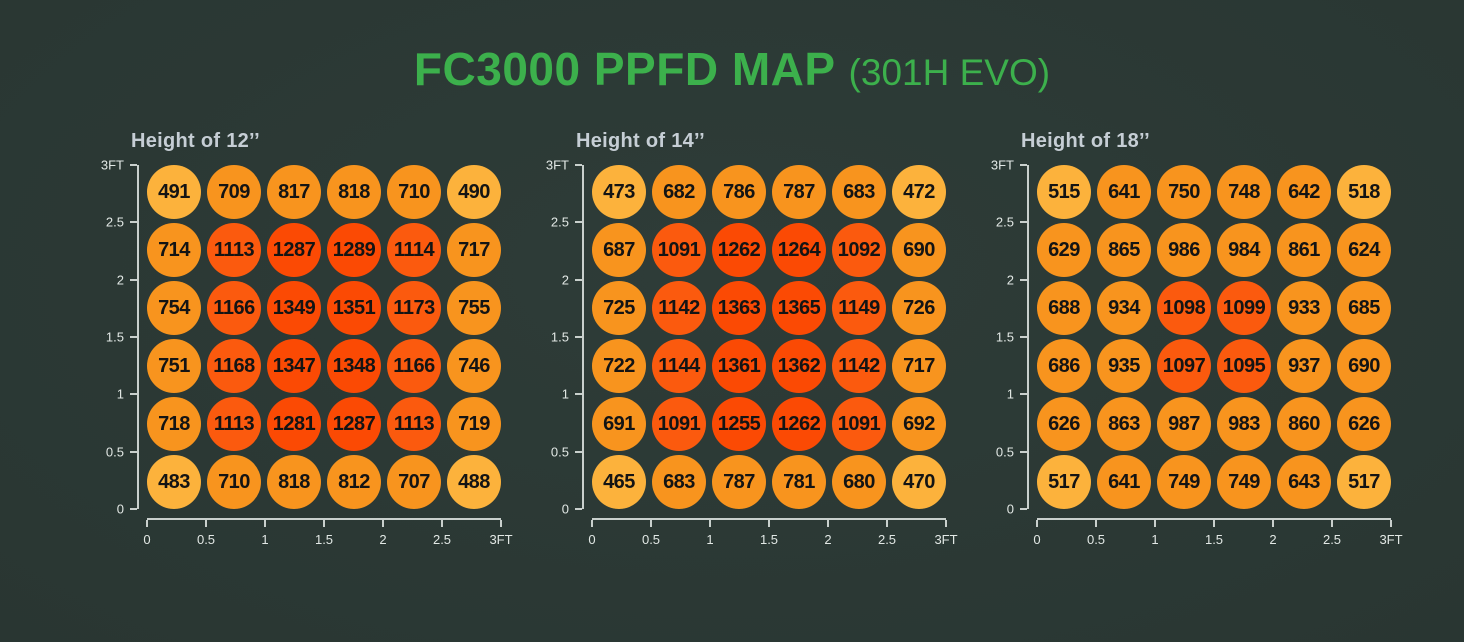  I want to click on ppfd-value-bubble: 1365, so click(799, 308).